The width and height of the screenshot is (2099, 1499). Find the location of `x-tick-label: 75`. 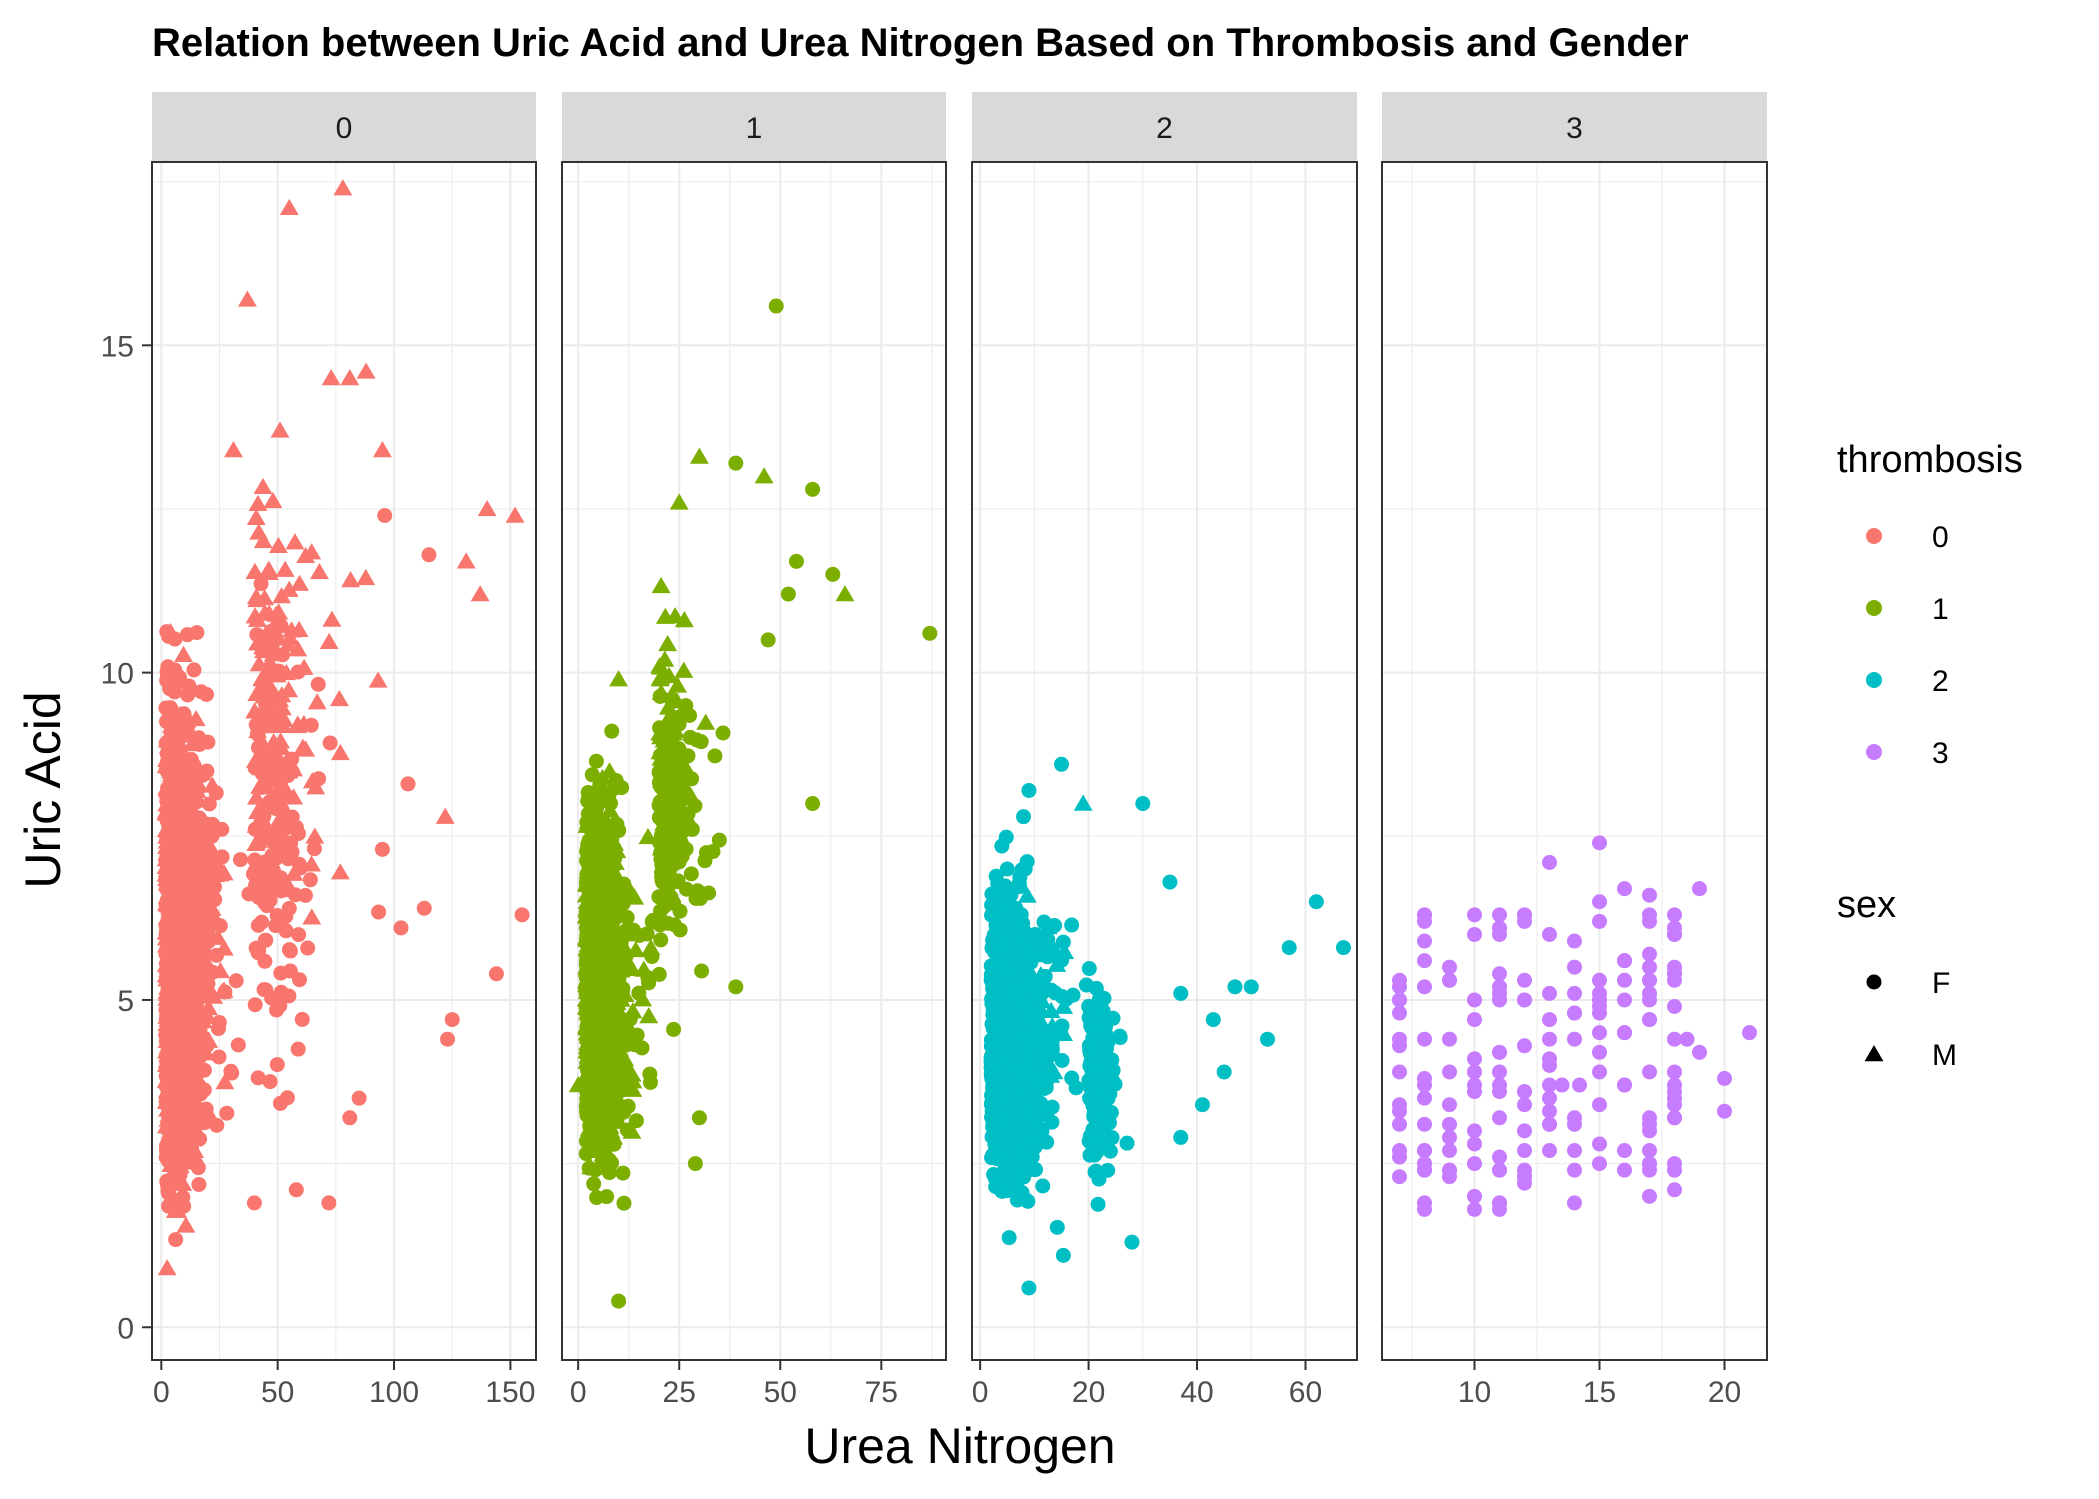

x-tick-label: 75 is located at coordinates (881, 1392).